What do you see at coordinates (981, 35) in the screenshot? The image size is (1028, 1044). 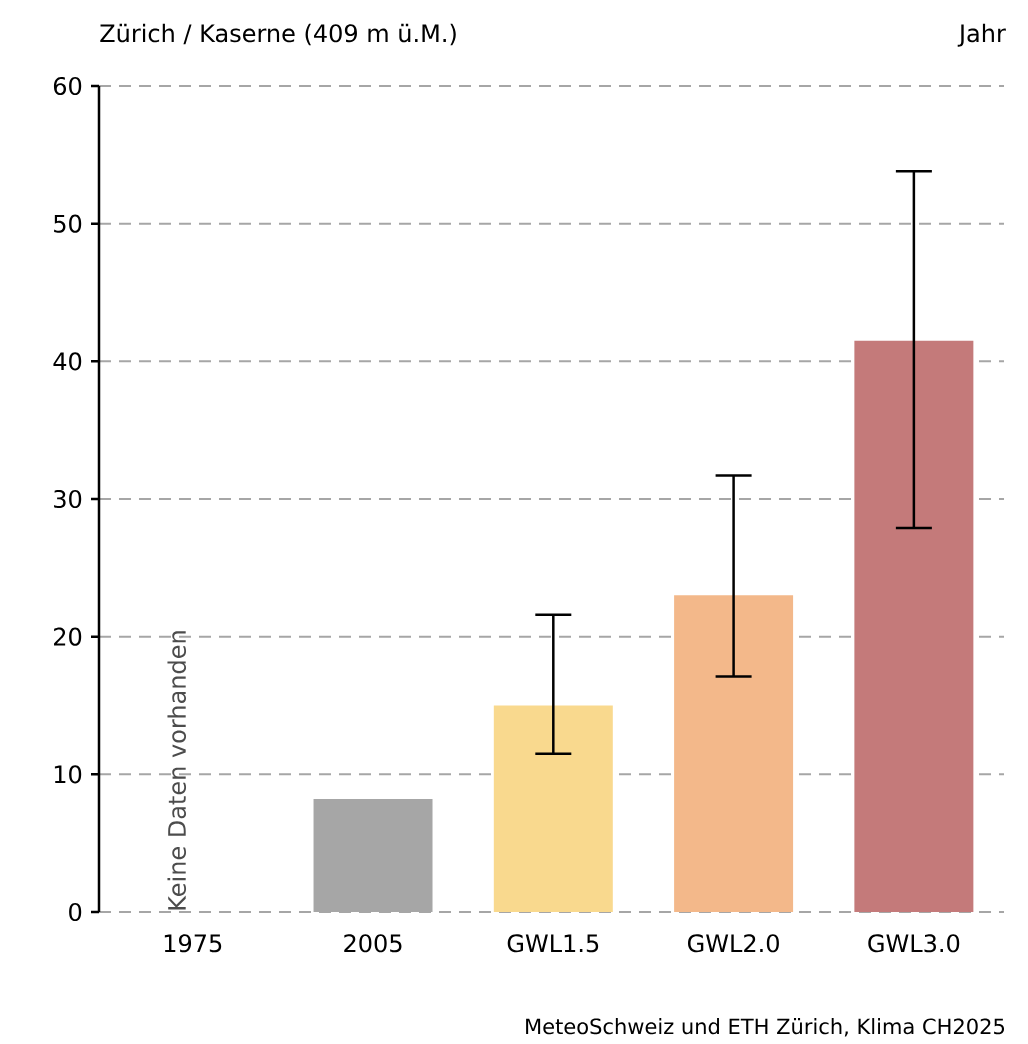 I see `chart-subtitle: Jahr` at bounding box center [981, 35].